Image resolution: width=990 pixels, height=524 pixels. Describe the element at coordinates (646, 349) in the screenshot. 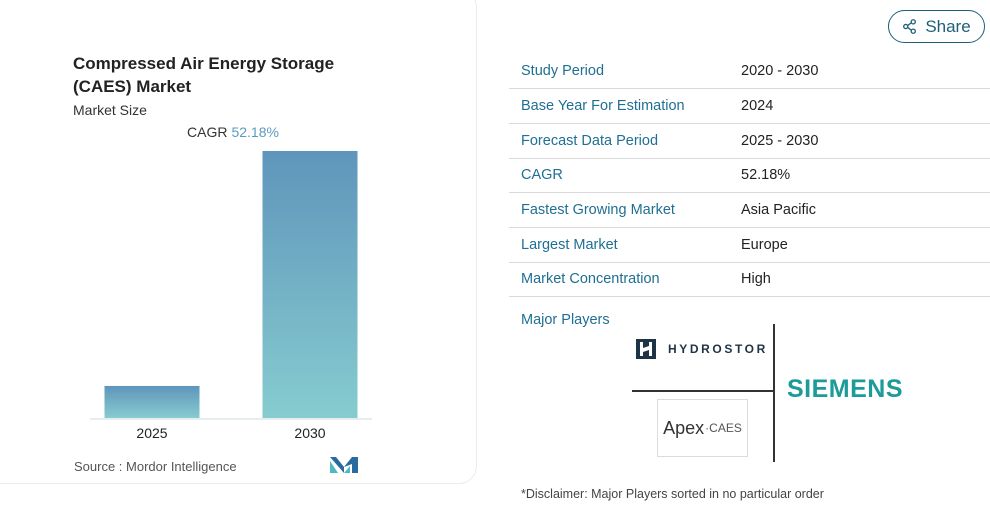

I see `hydrostor-h-icon` at that location.